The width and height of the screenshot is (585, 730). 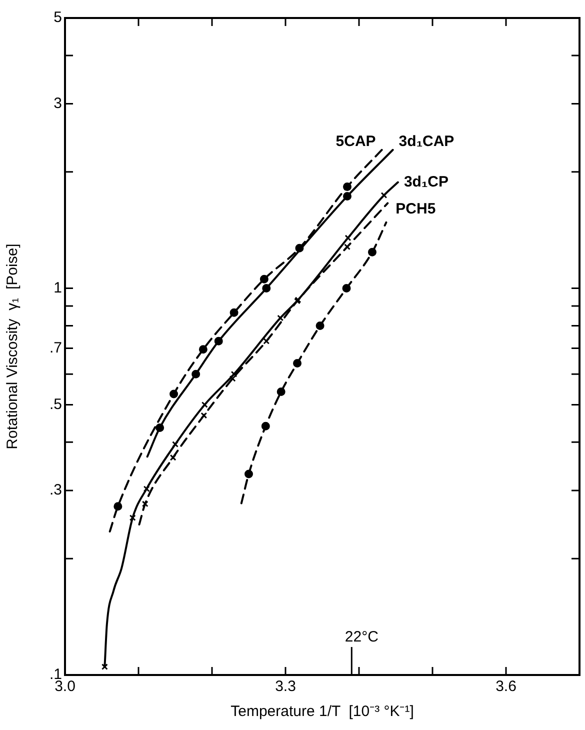 I want to click on y-tick-label: .7, so click(x=55, y=347).